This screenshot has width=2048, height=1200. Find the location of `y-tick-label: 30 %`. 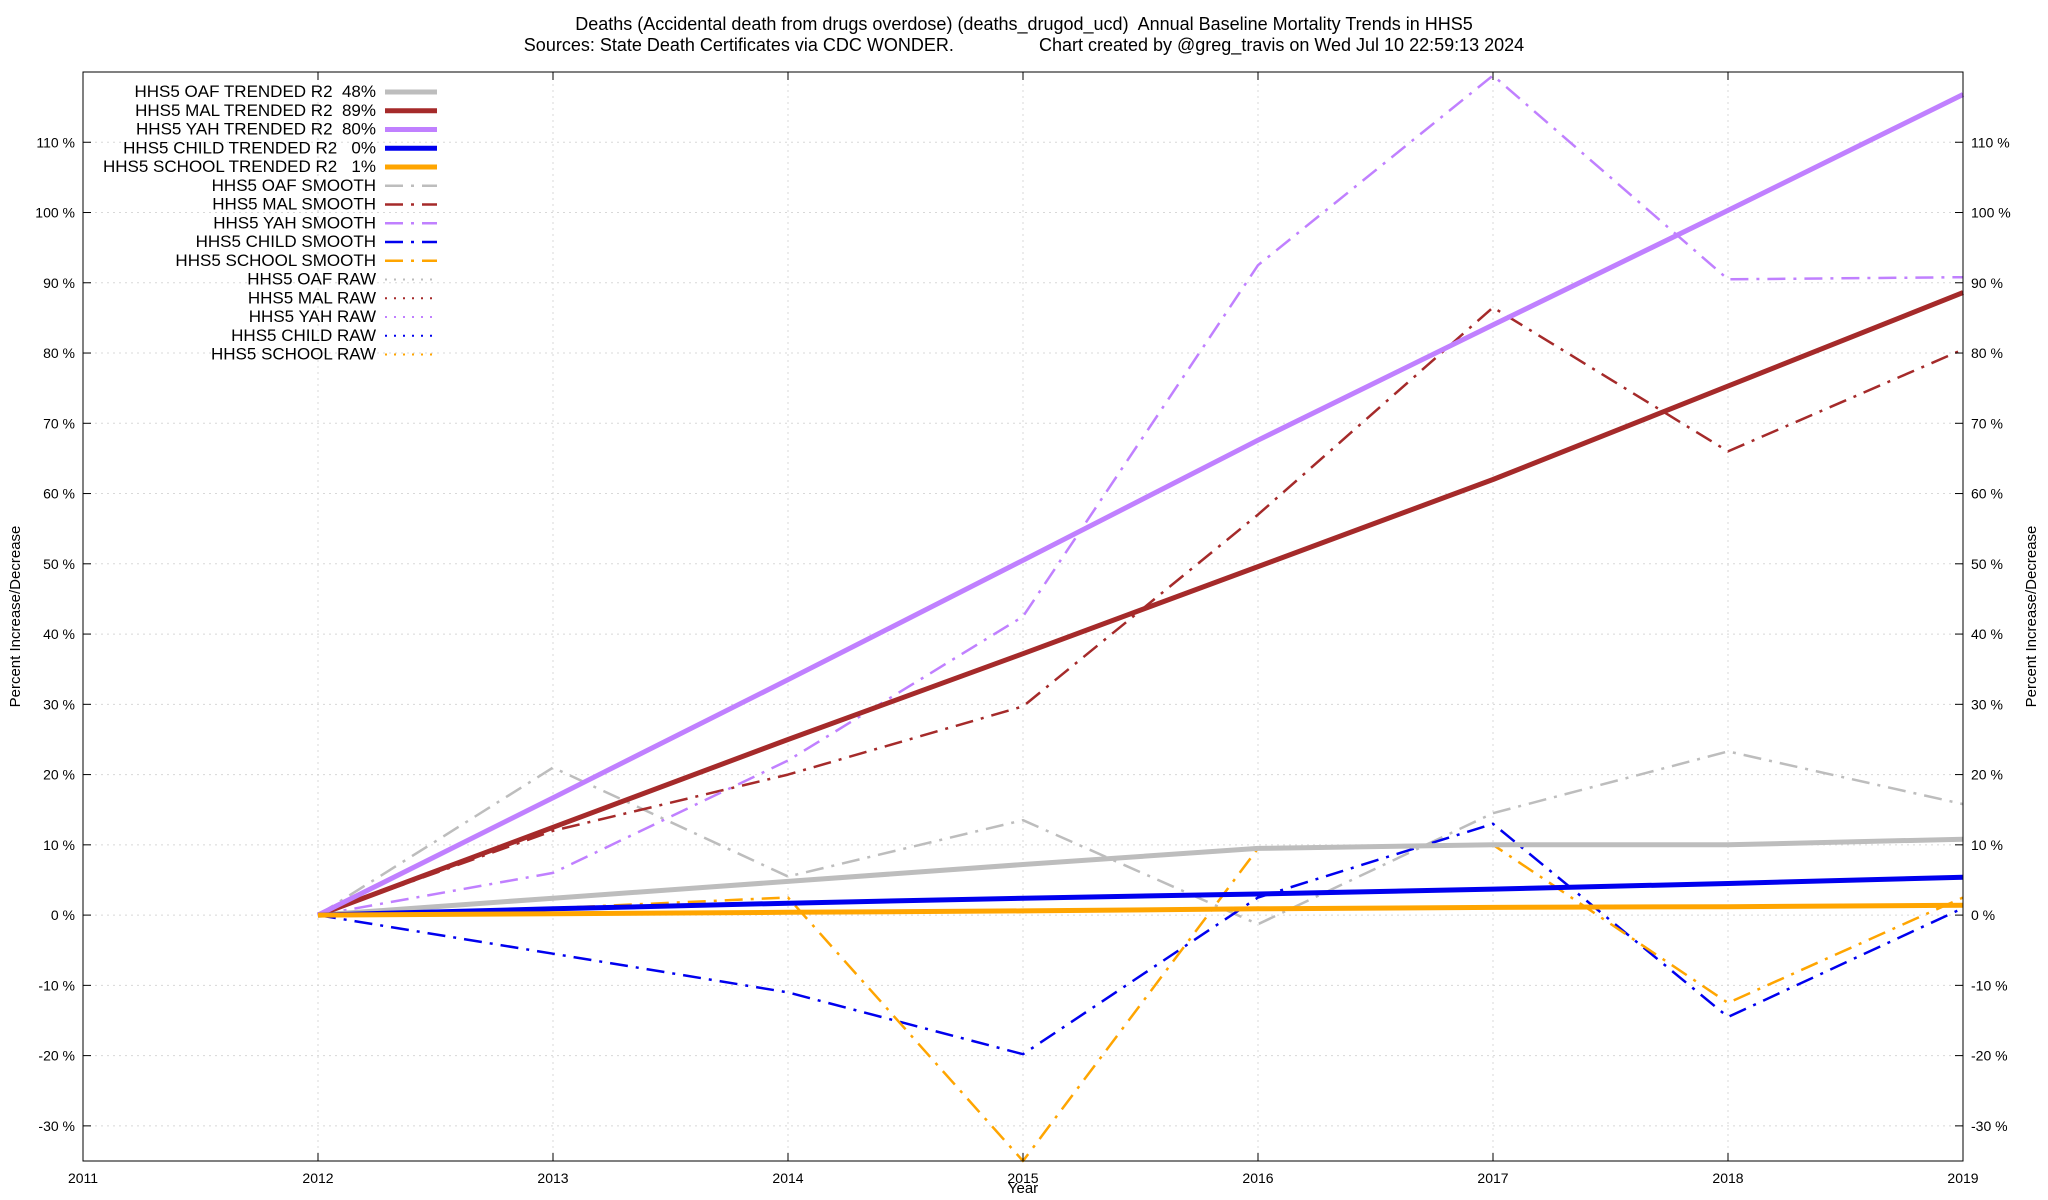

y-tick-label: 30 % is located at coordinates (59, 704).